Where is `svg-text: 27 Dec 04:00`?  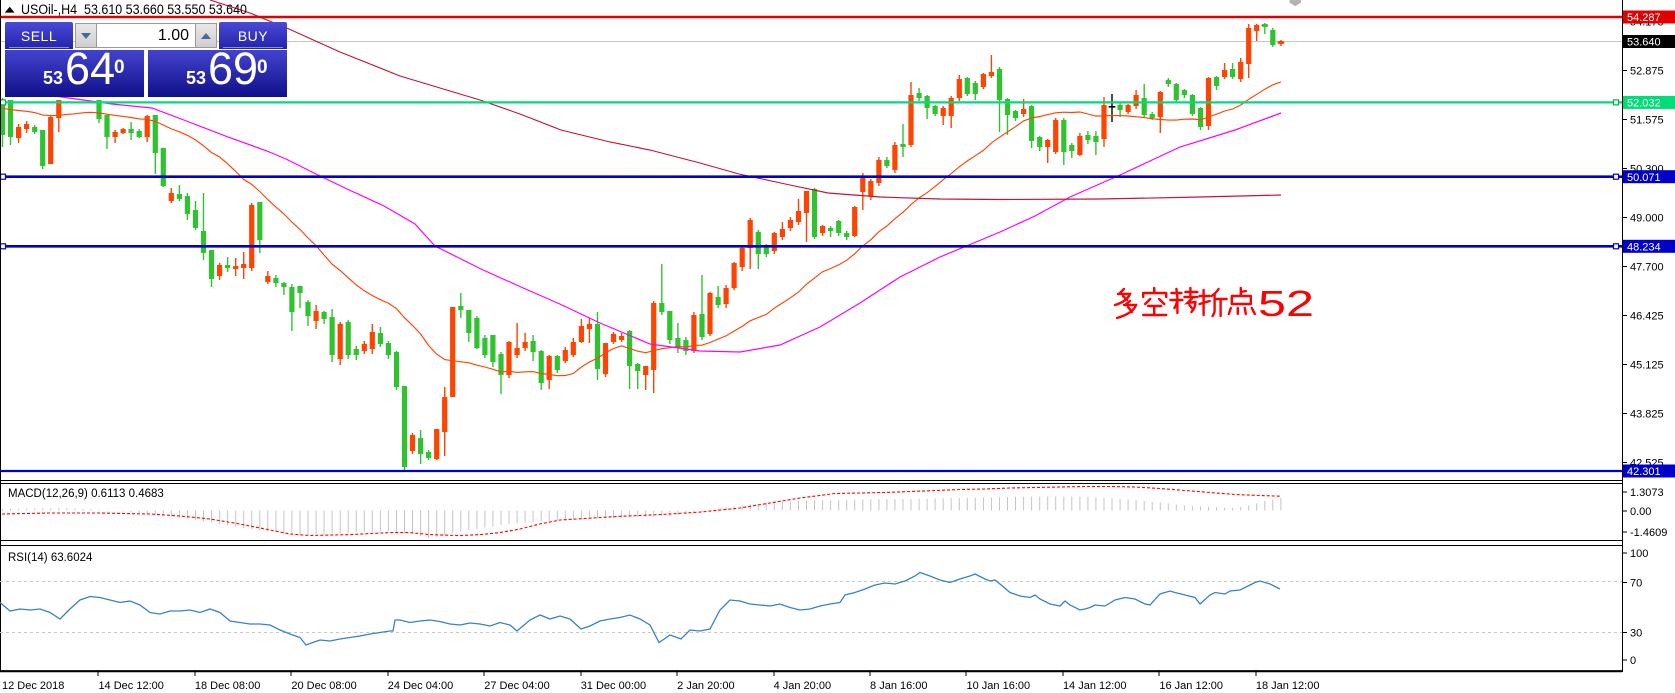 svg-text: 27 Dec 04:00 is located at coordinates (516, 686).